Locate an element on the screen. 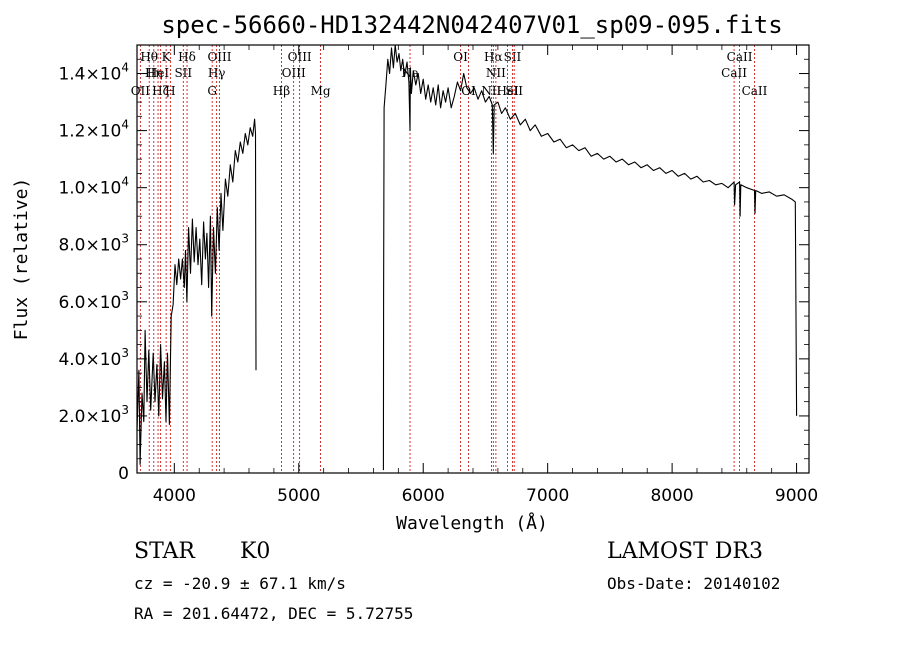 The width and height of the screenshot is (900, 649). spectral-line-label: Mg is located at coordinates (321, 91).